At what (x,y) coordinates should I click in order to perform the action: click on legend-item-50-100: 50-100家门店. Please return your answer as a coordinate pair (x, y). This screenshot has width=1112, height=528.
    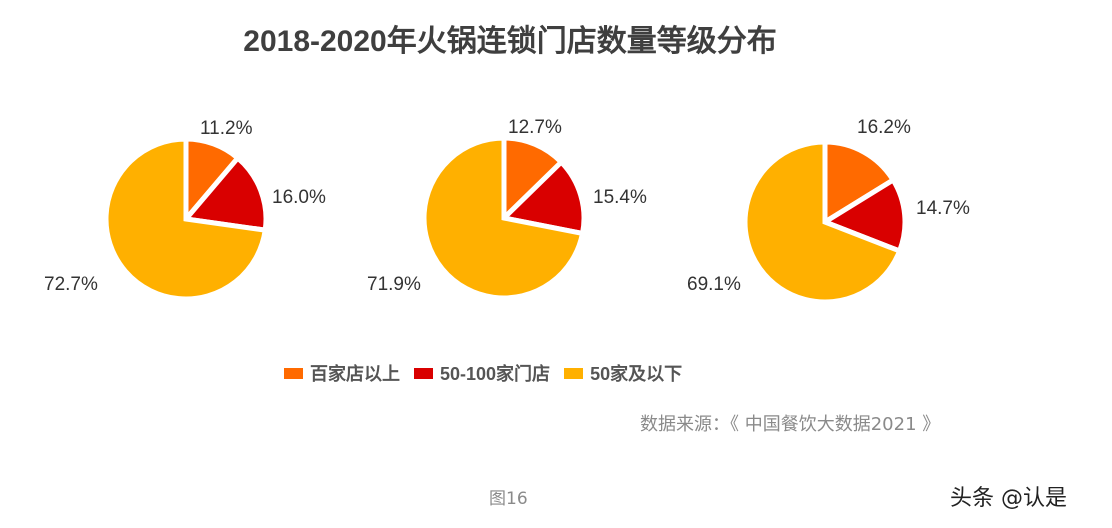
    Looking at the image, I should click on (482, 373).